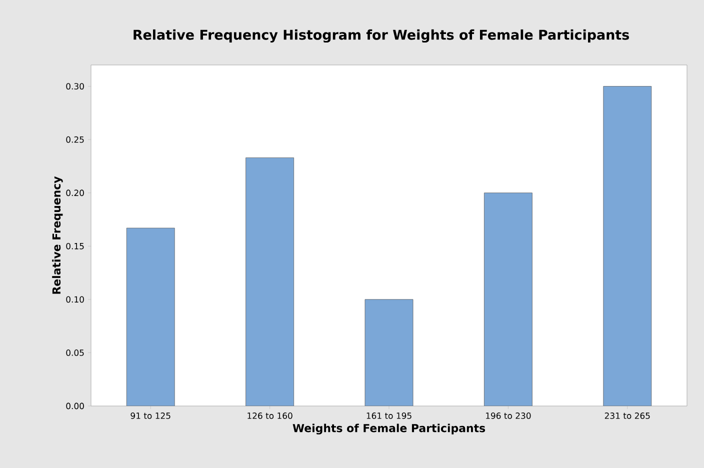 The width and height of the screenshot is (704, 468). What do you see at coordinates (389, 429) in the screenshot?
I see `x-axis-title: Weights of Female Participants` at bounding box center [389, 429].